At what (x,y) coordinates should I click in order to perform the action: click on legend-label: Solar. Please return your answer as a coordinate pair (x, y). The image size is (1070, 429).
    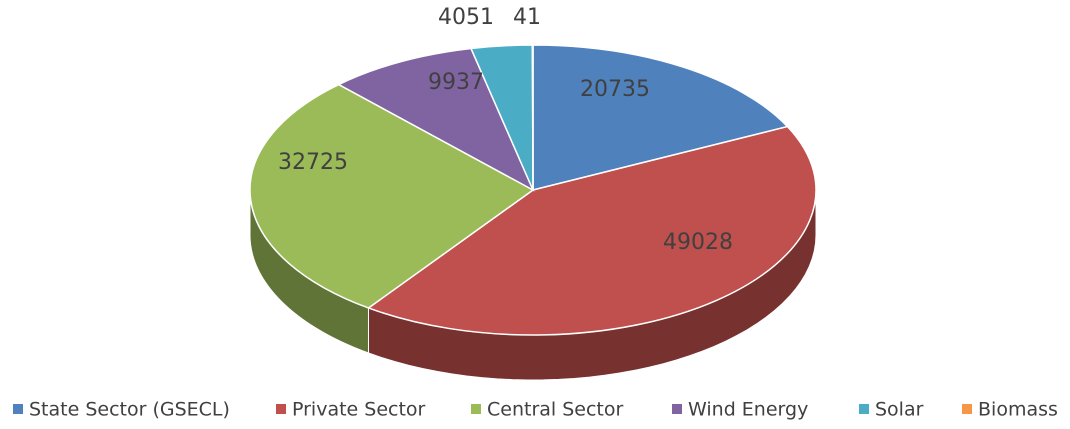
    Looking at the image, I should click on (899, 410).